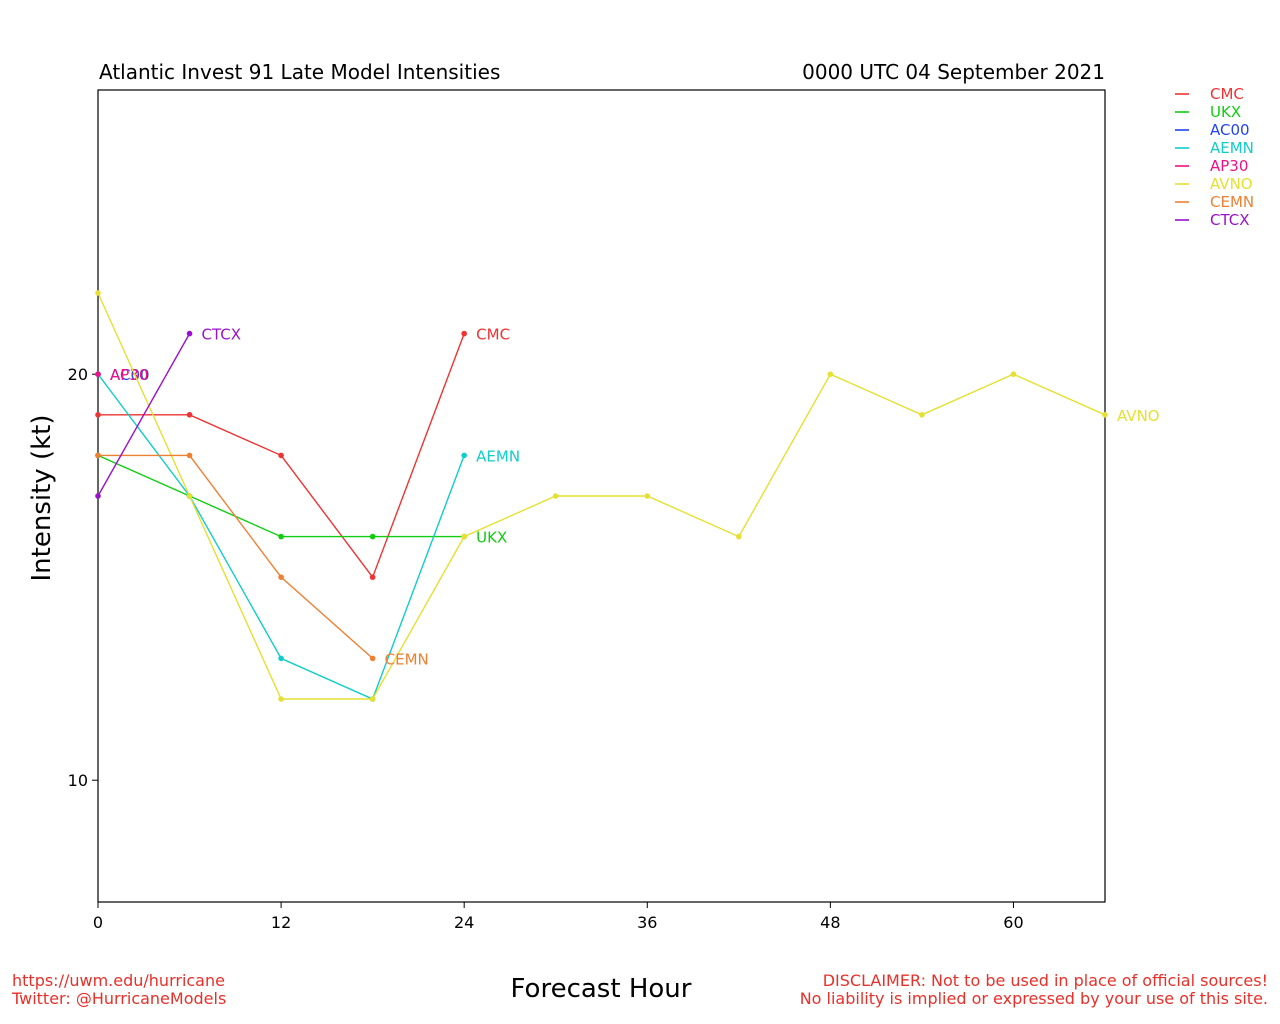 This screenshot has height=1024, width=1280. Describe the element at coordinates (1230, 130) in the screenshot. I see `legend-label-ac00: AC00` at that location.